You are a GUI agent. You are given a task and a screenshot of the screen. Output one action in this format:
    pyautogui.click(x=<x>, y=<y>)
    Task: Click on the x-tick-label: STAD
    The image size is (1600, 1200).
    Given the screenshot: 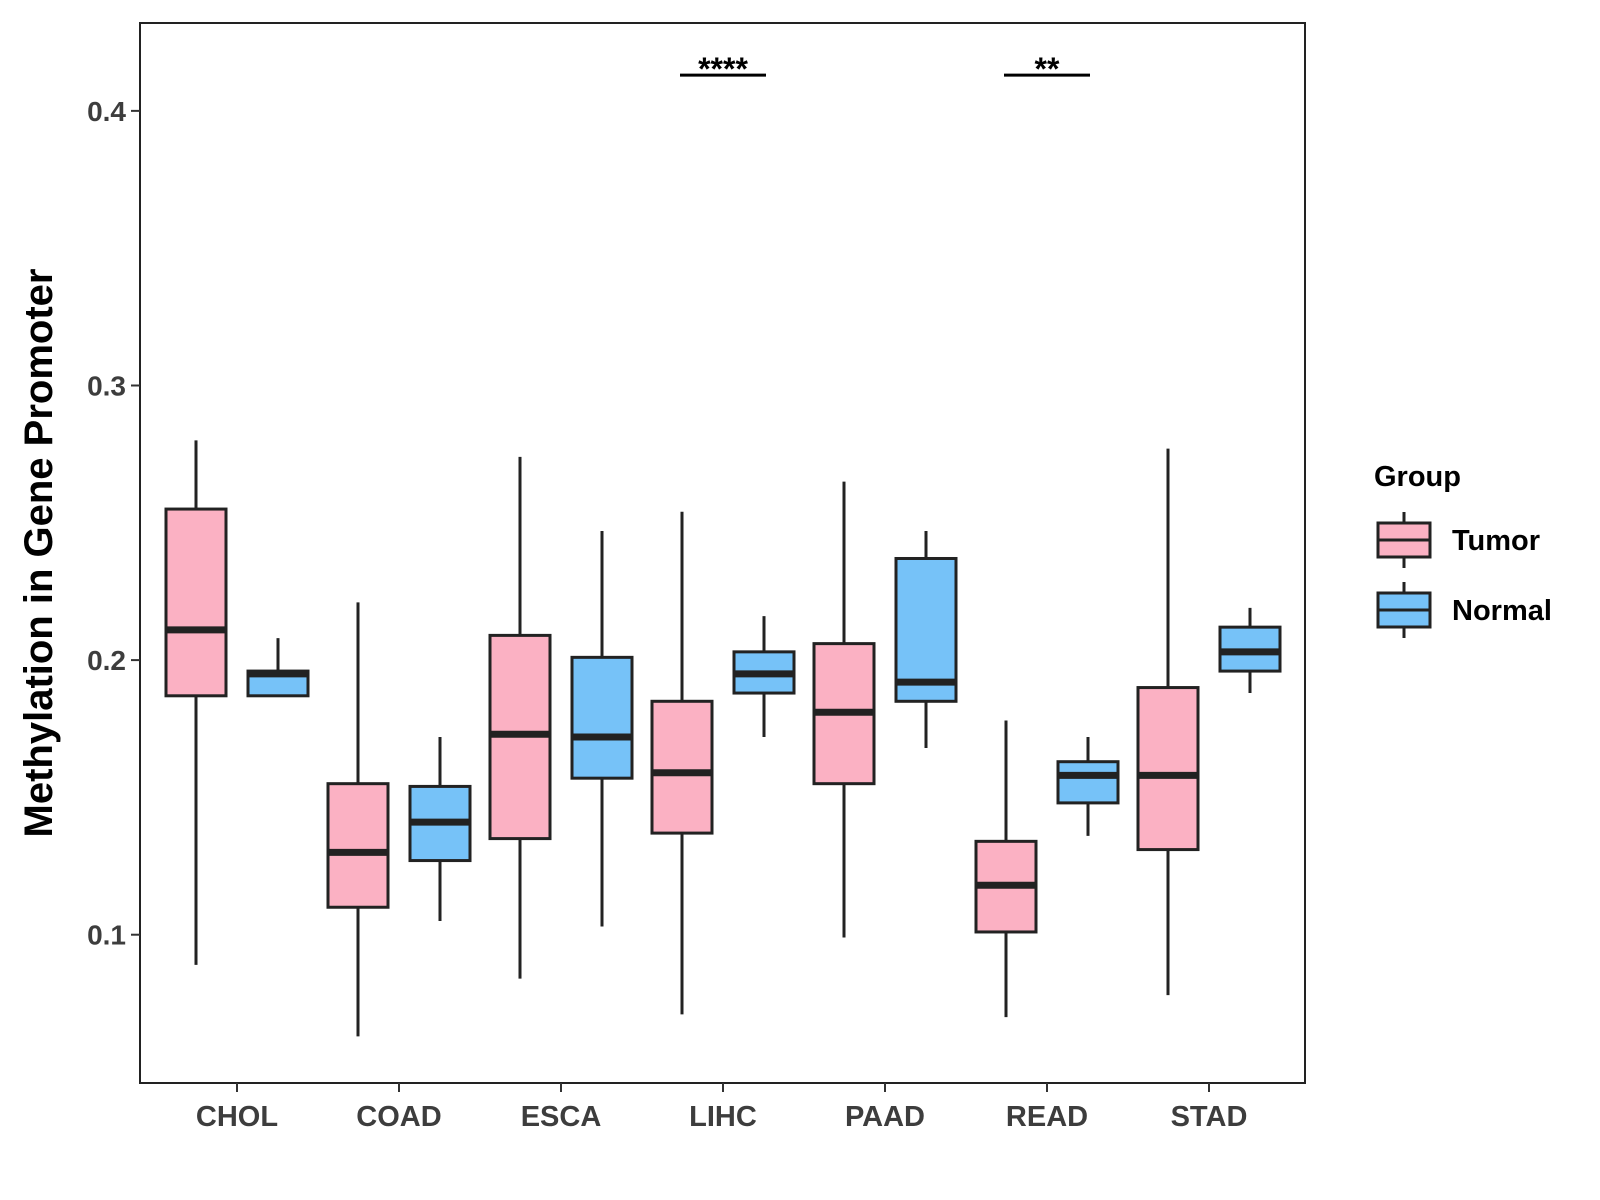 What is the action you would take?
    pyautogui.click(x=1209, y=1117)
    